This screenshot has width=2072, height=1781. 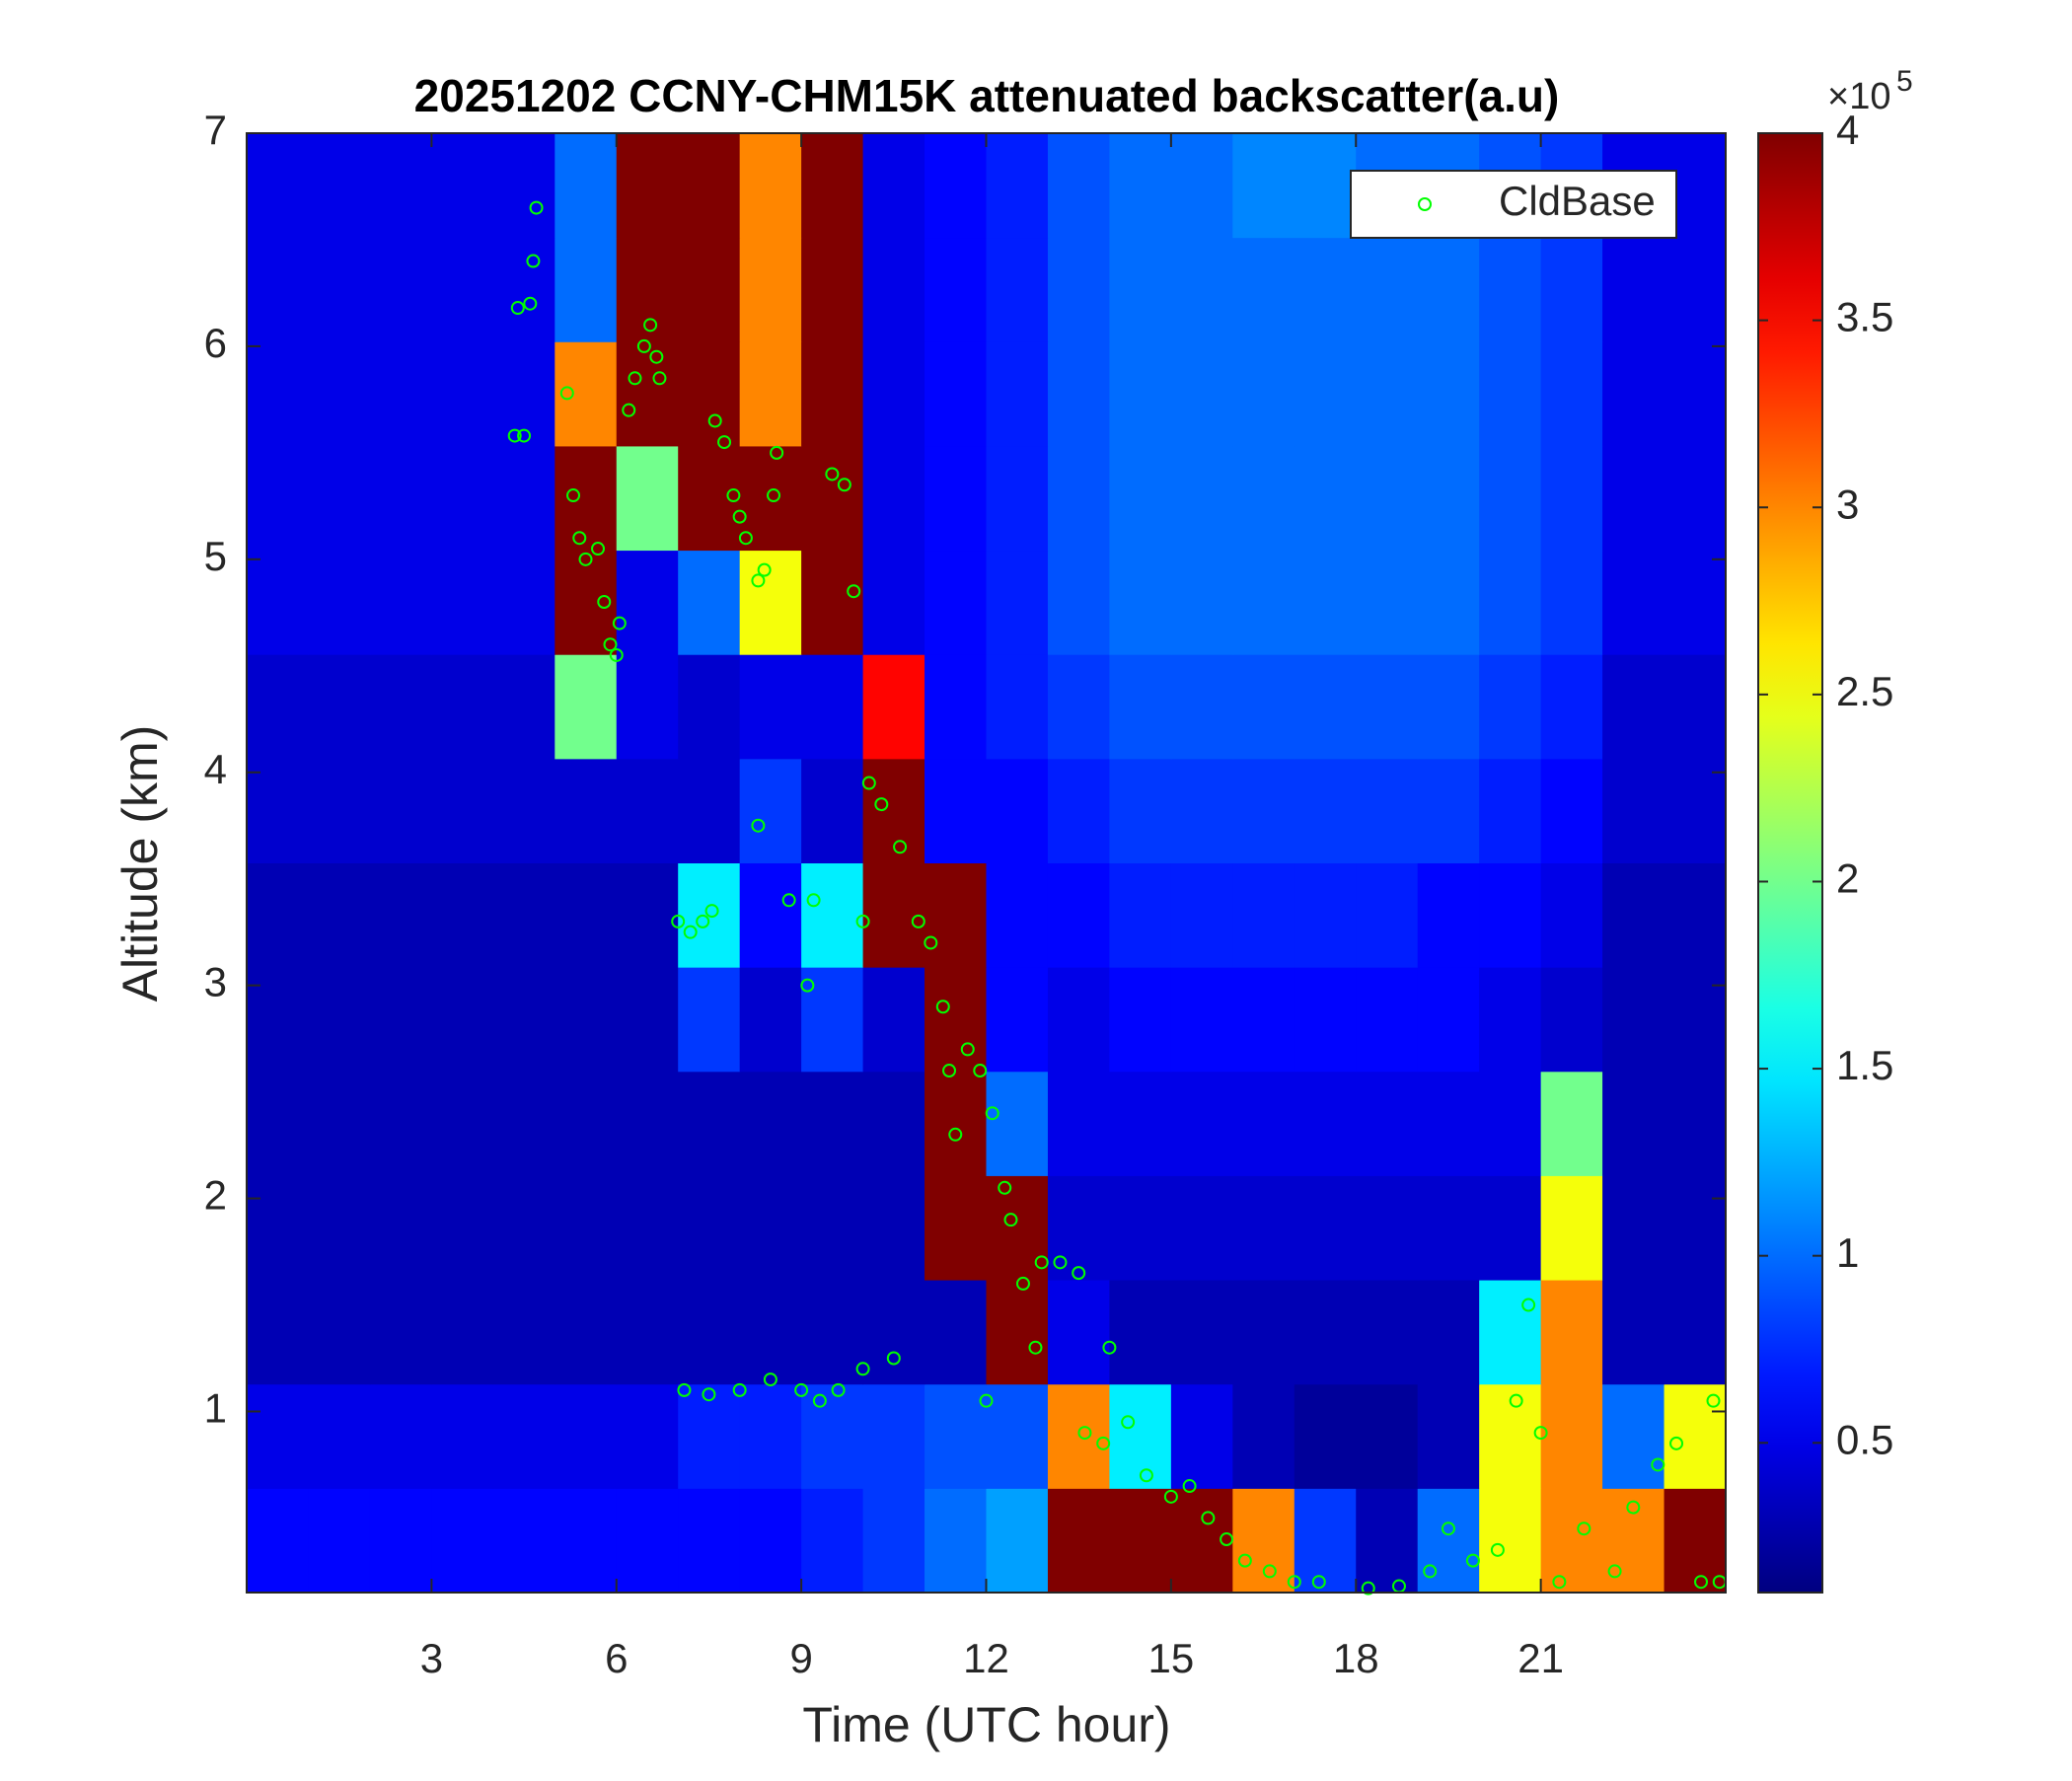 What do you see at coordinates (431, 1658) in the screenshot?
I see `x-tick-label: 3` at bounding box center [431, 1658].